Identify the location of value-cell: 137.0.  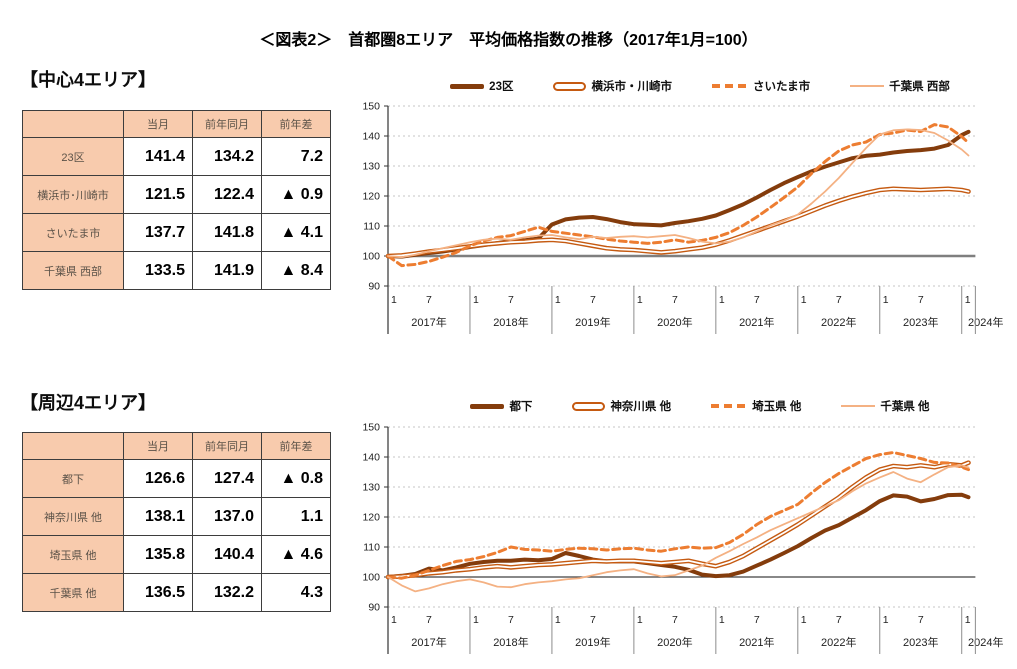
(227, 516).